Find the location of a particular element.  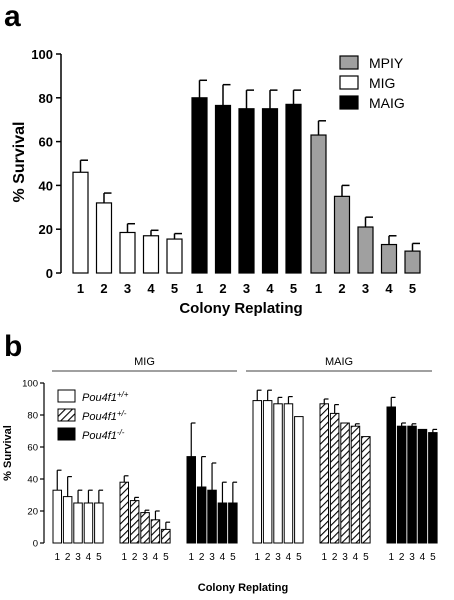

panel-a-y-tick-label: 20 is located at coordinates (46, 229).